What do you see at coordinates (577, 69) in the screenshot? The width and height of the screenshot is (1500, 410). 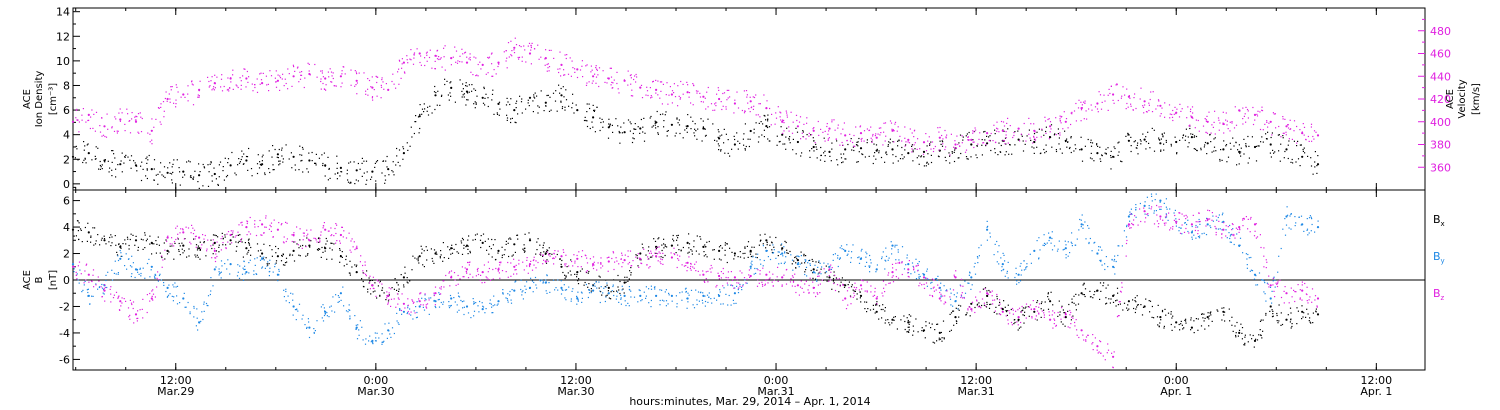 I see `velocity-point` at bounding box center [577, 69].